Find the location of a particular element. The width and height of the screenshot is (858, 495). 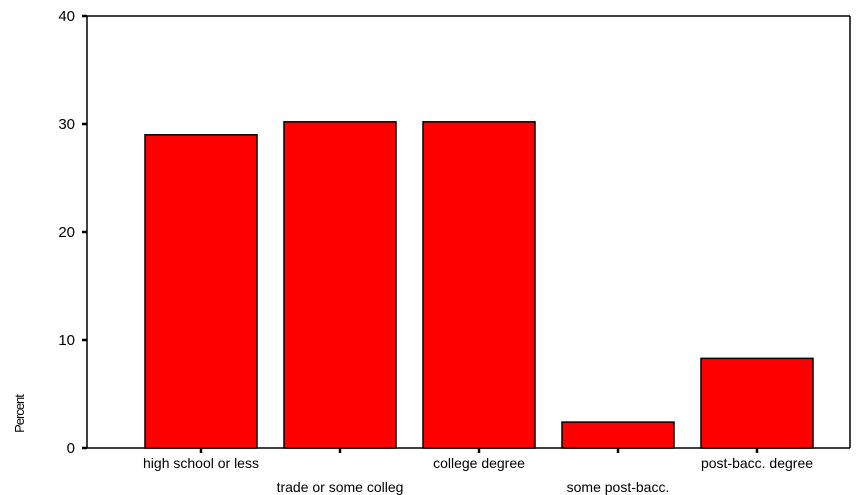

x-category-label: trade or some colleg is located at coordinates (340, 487).